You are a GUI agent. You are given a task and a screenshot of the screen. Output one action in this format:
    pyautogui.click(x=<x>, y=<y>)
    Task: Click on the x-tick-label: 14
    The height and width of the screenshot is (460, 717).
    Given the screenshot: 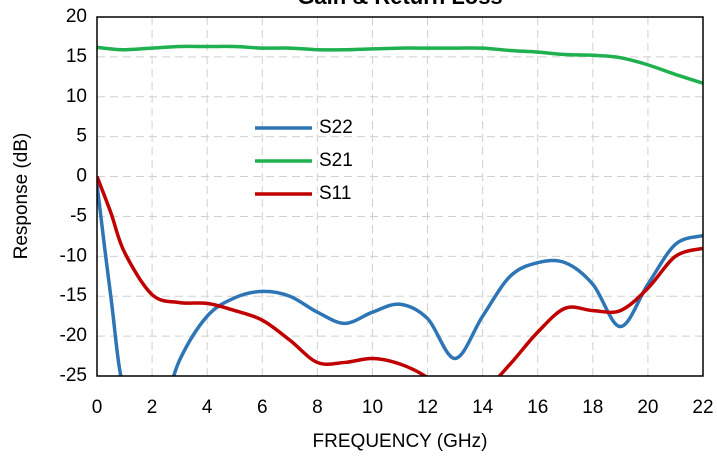 What is the action you would take?
    pyautogui.click(x=483, y=407)
    